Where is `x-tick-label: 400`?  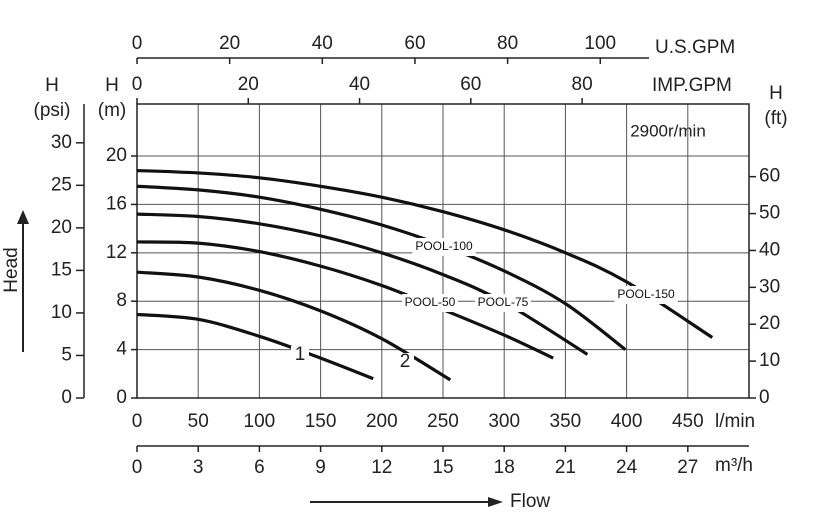 x-tick-label: 400 is located at coordinates (627, 421).